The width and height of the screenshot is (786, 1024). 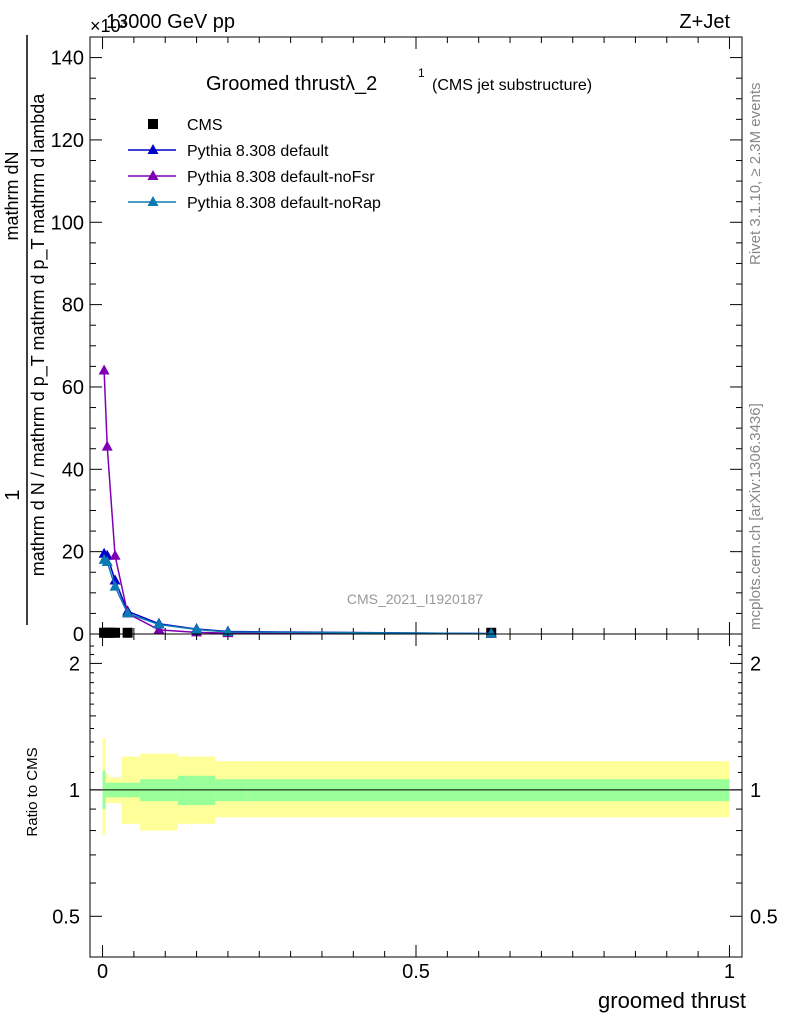 I want to click on x-tick-label: 0, so click(x=102, y=972).